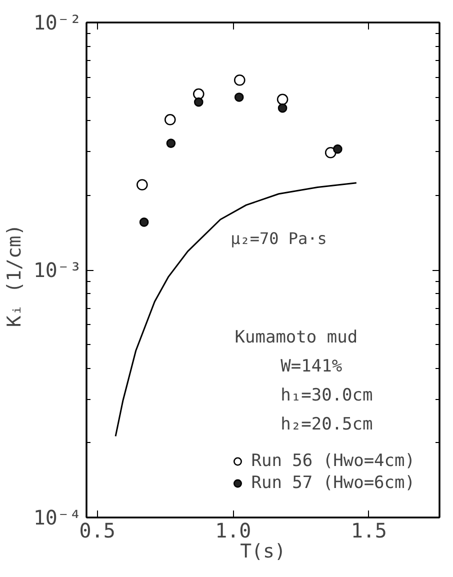 This screenshot has width=453, height=577. Describe the element at coordinates (296, 338) in the screenshot. I see `annotation: Kumamoto mud` at that location.